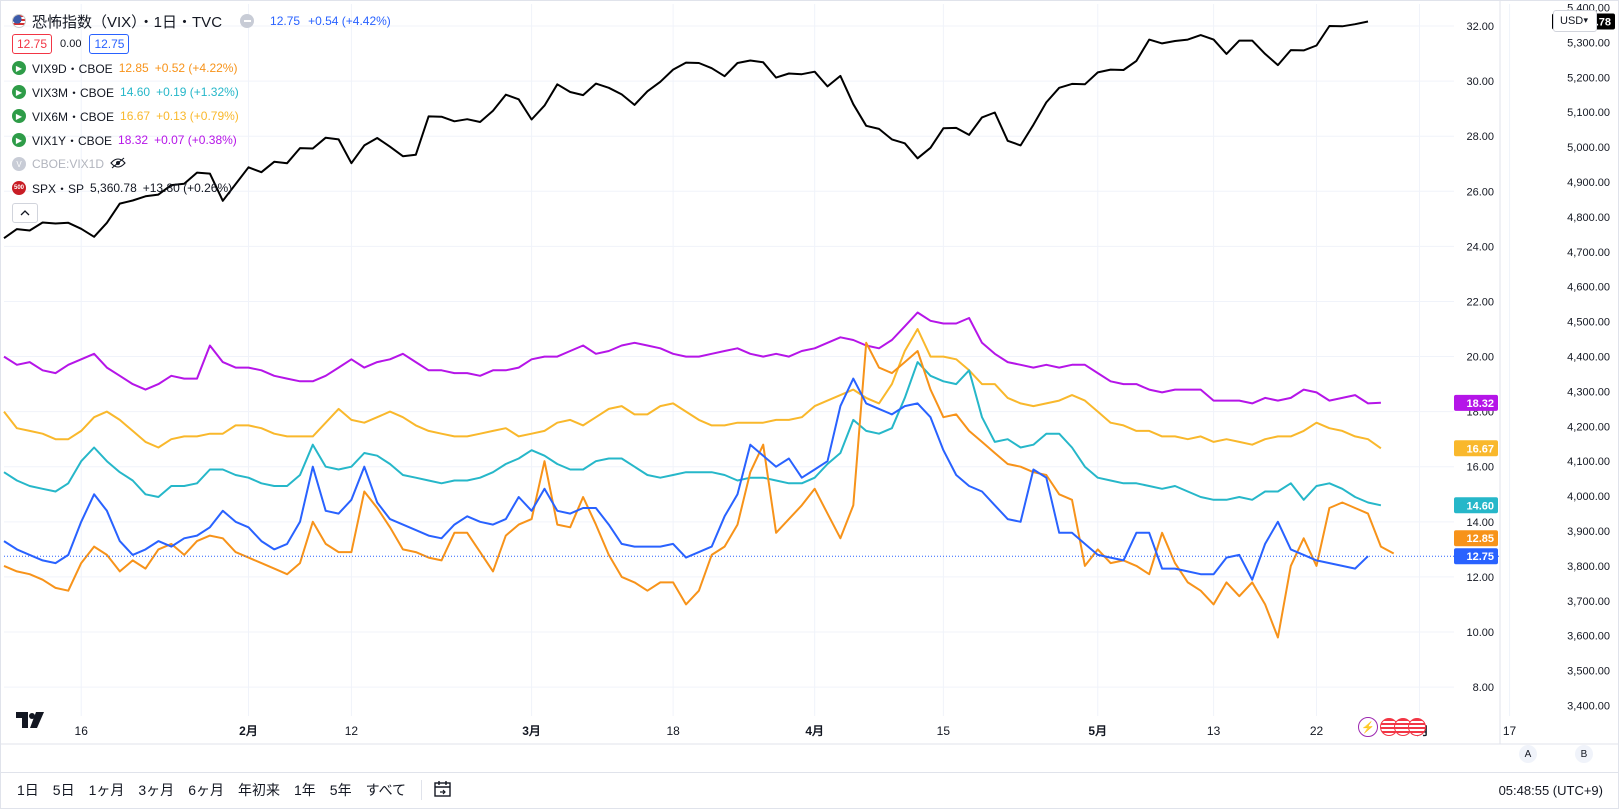 This screenshot has width=1619, height=809. Describe the element at coordinates (113, 188) in the screenshot. I see `legend-value: 5,360.78` at that location.